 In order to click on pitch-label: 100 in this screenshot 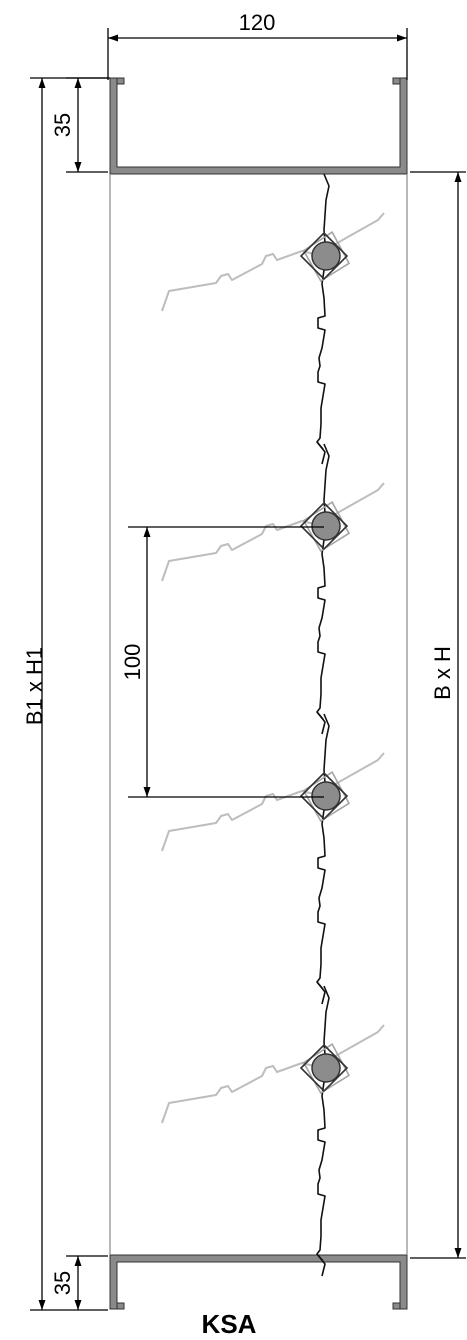, I will do `click(132, 662)`.